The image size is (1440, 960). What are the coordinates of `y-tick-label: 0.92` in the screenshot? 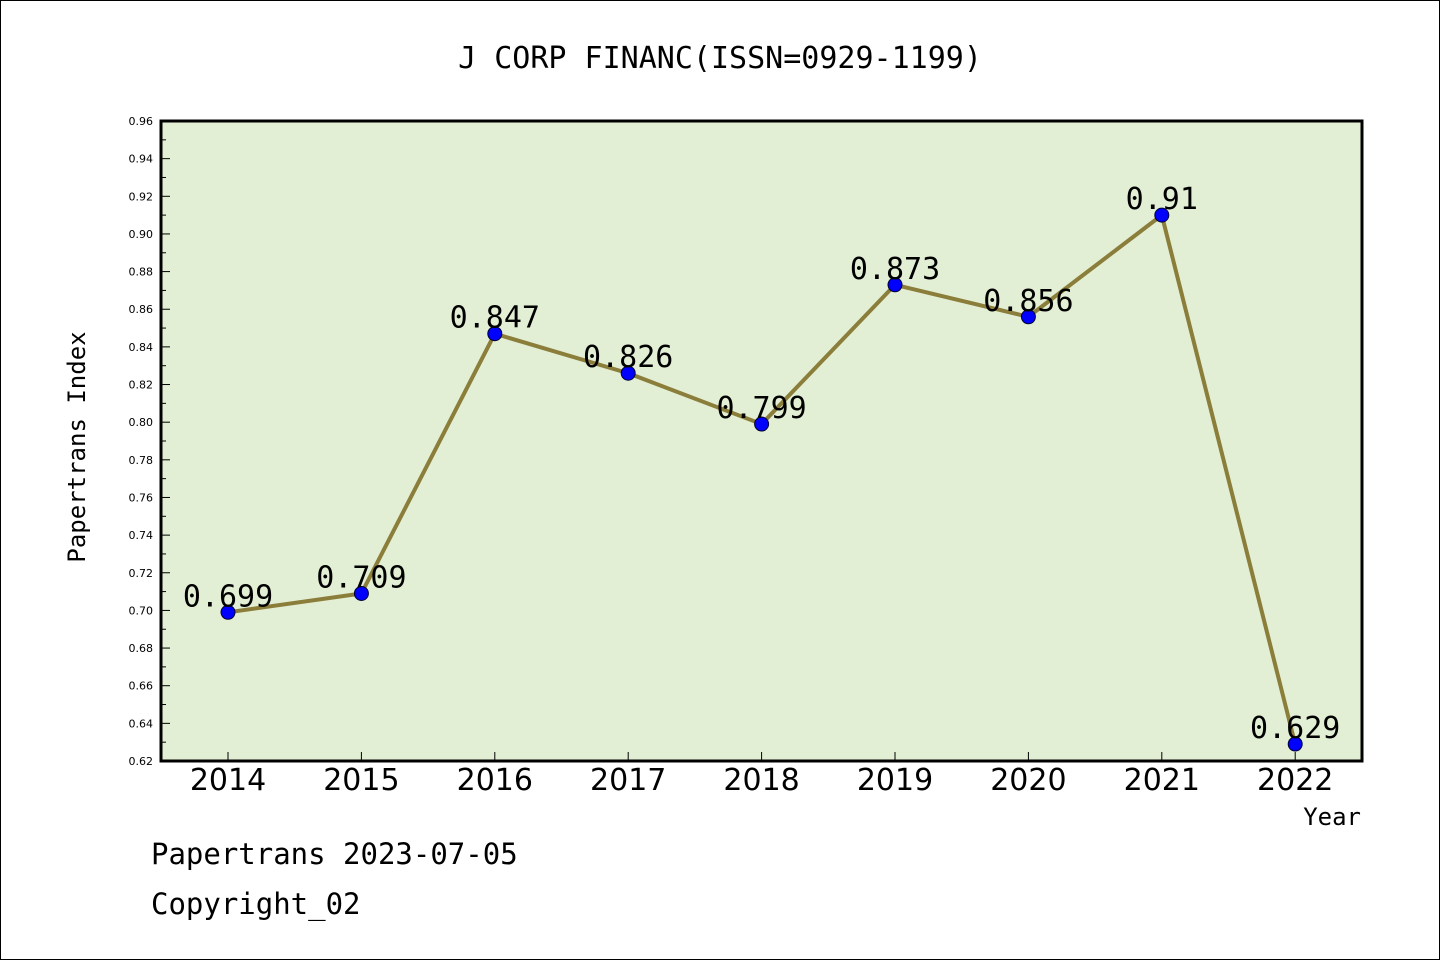 It's located at (141, 196).